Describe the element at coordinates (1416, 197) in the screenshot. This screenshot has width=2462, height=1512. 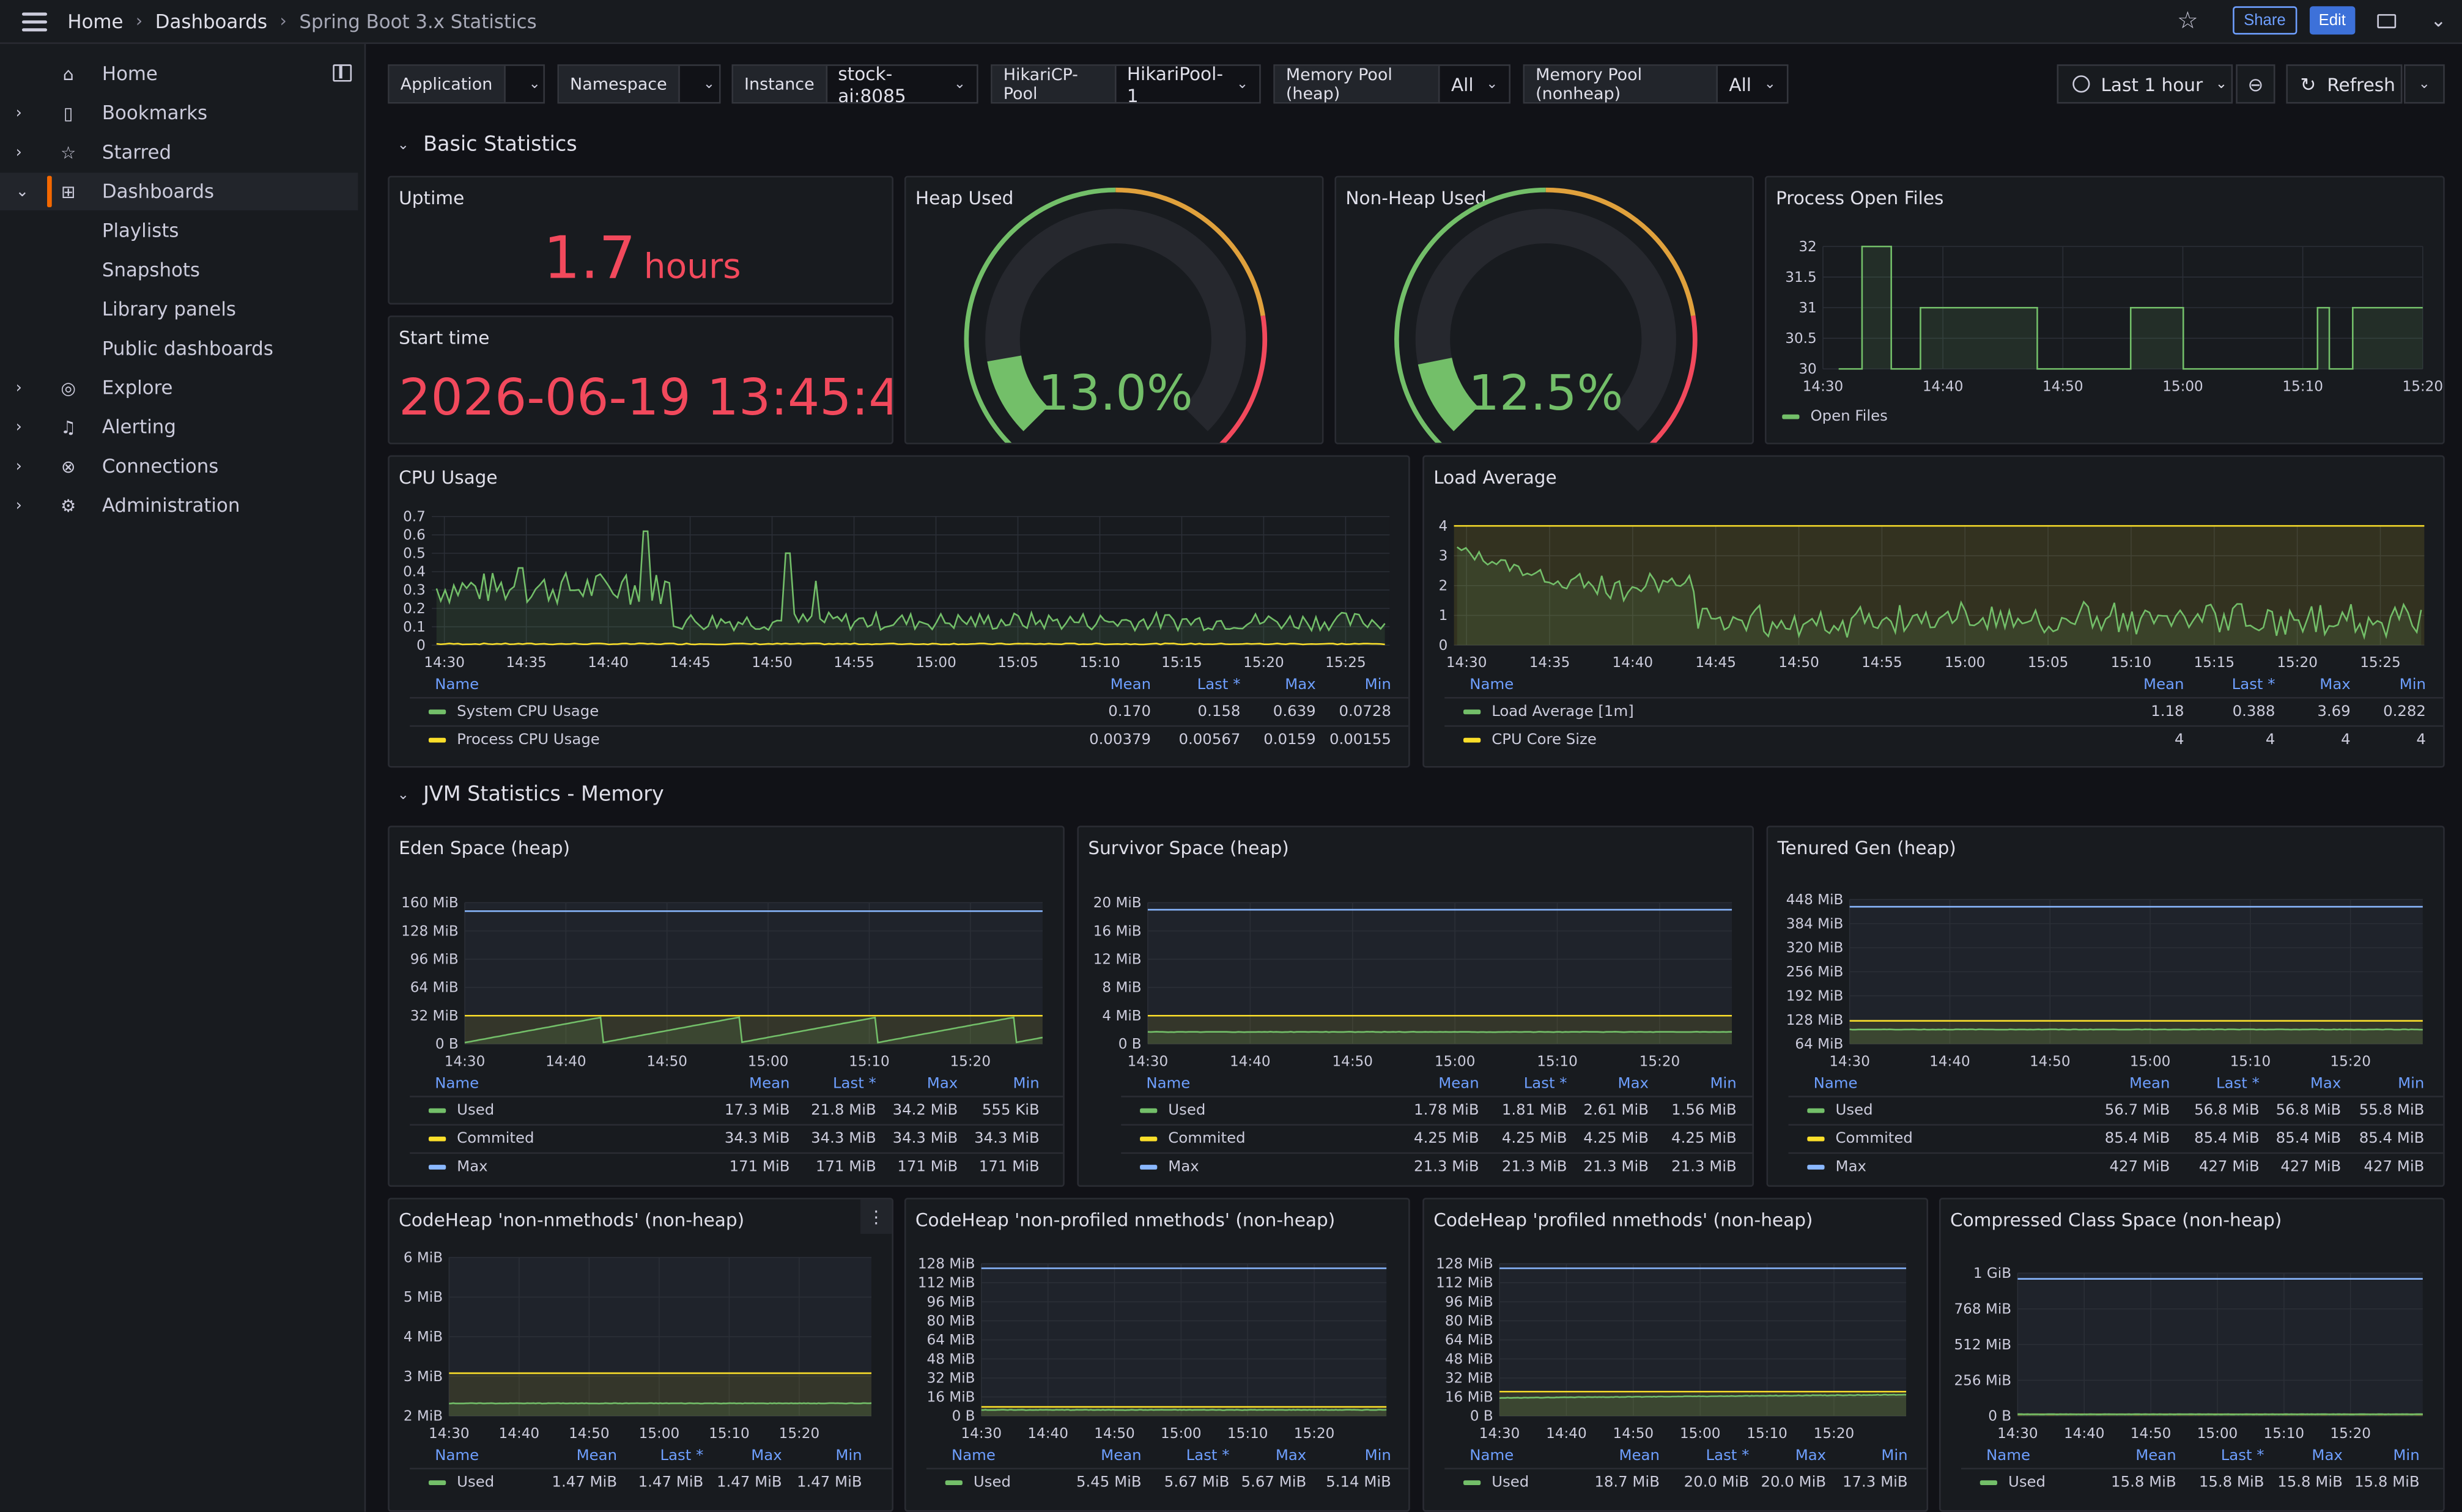
I see `panel-title: Non-Heap Used` at that location.